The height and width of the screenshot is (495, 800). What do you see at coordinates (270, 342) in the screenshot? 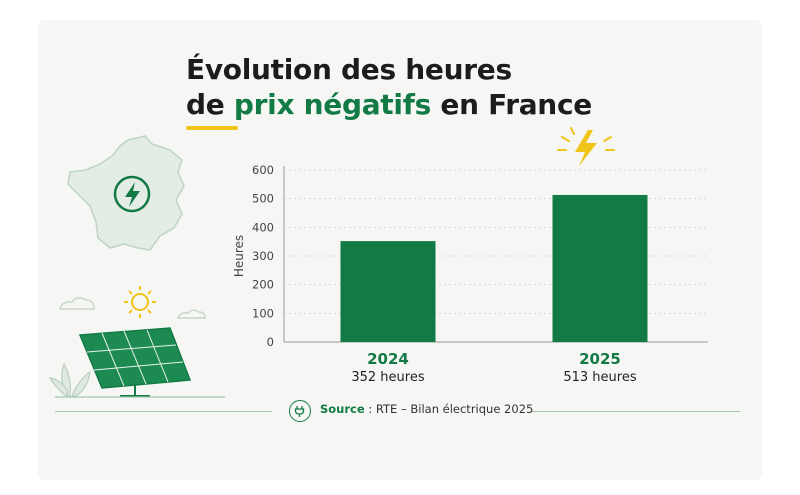
I see `y-tick-label: 0` at bounding box center [270, 342].